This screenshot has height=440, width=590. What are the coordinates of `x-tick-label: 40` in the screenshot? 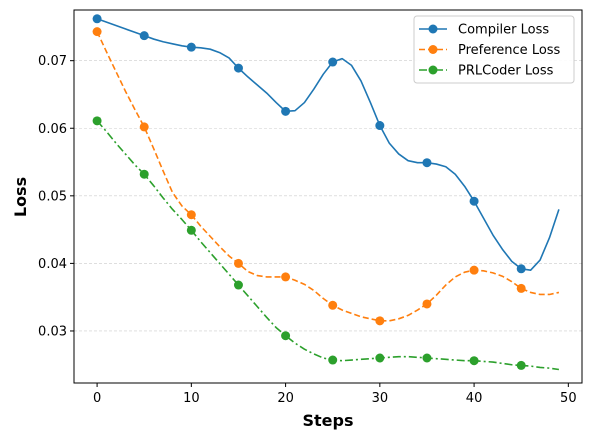 It's located at (474, 398).